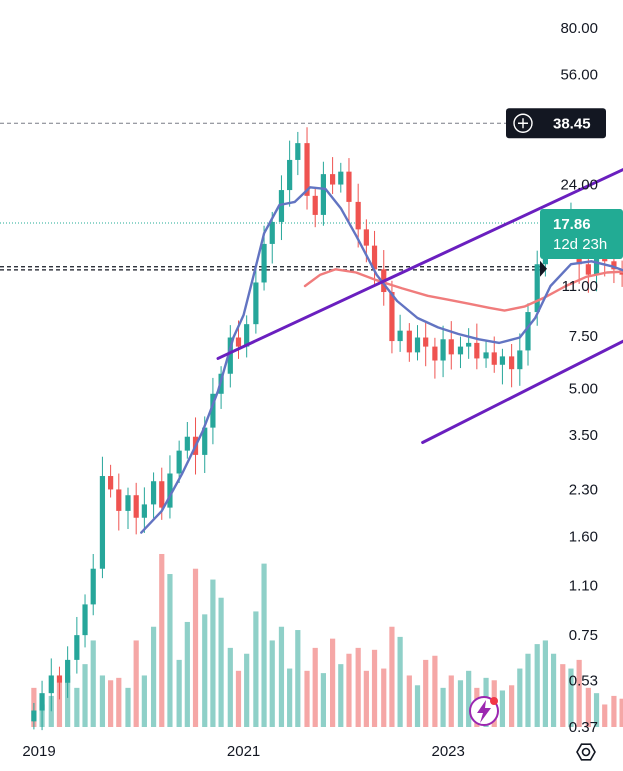 This screenshot has height=771, width=623. I want to click on bar-countdown-label: 12d 23h, so click(580, 244).